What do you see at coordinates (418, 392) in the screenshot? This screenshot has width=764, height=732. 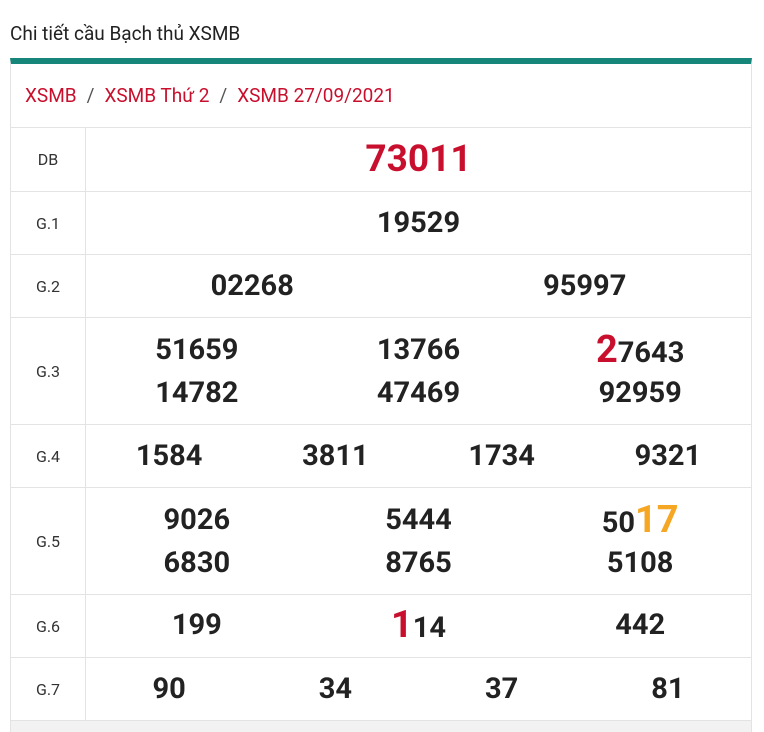 I see `prize-number: 47469` at bounding box center [418, 392].